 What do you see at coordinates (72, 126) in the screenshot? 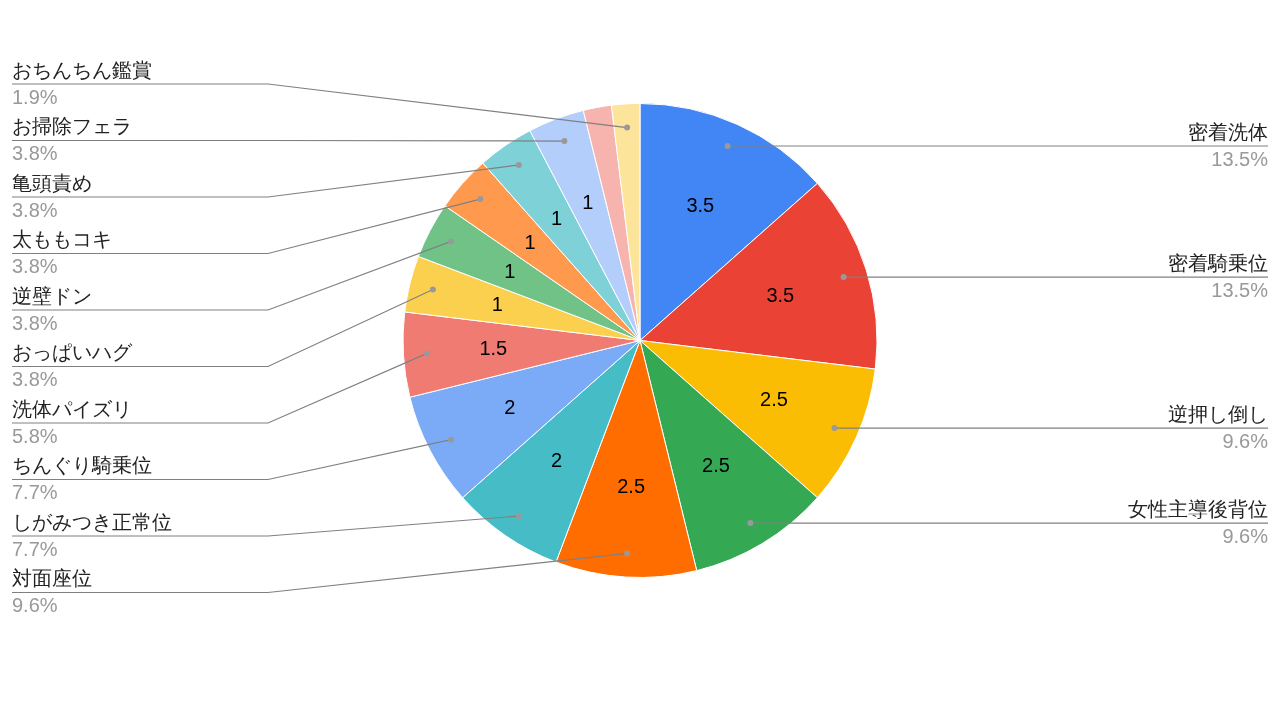
I see `slice-label: お掃除フェラ` at bounding box center [72, 126].